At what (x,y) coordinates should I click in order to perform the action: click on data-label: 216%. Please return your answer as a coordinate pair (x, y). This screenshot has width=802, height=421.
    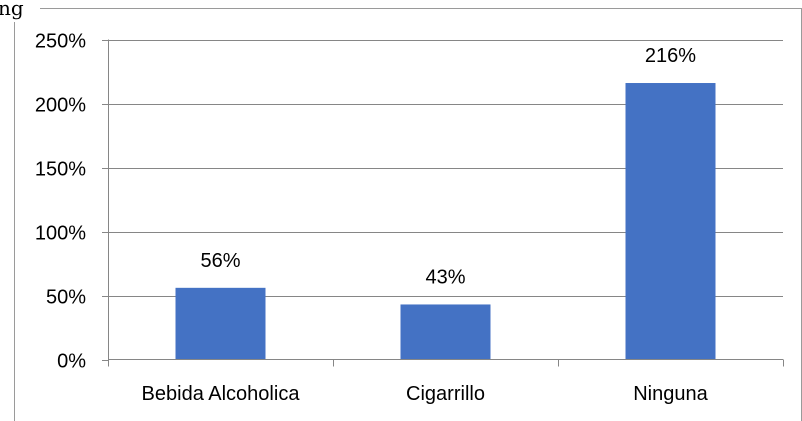
    Looking at the image, I should click on (670, 56).